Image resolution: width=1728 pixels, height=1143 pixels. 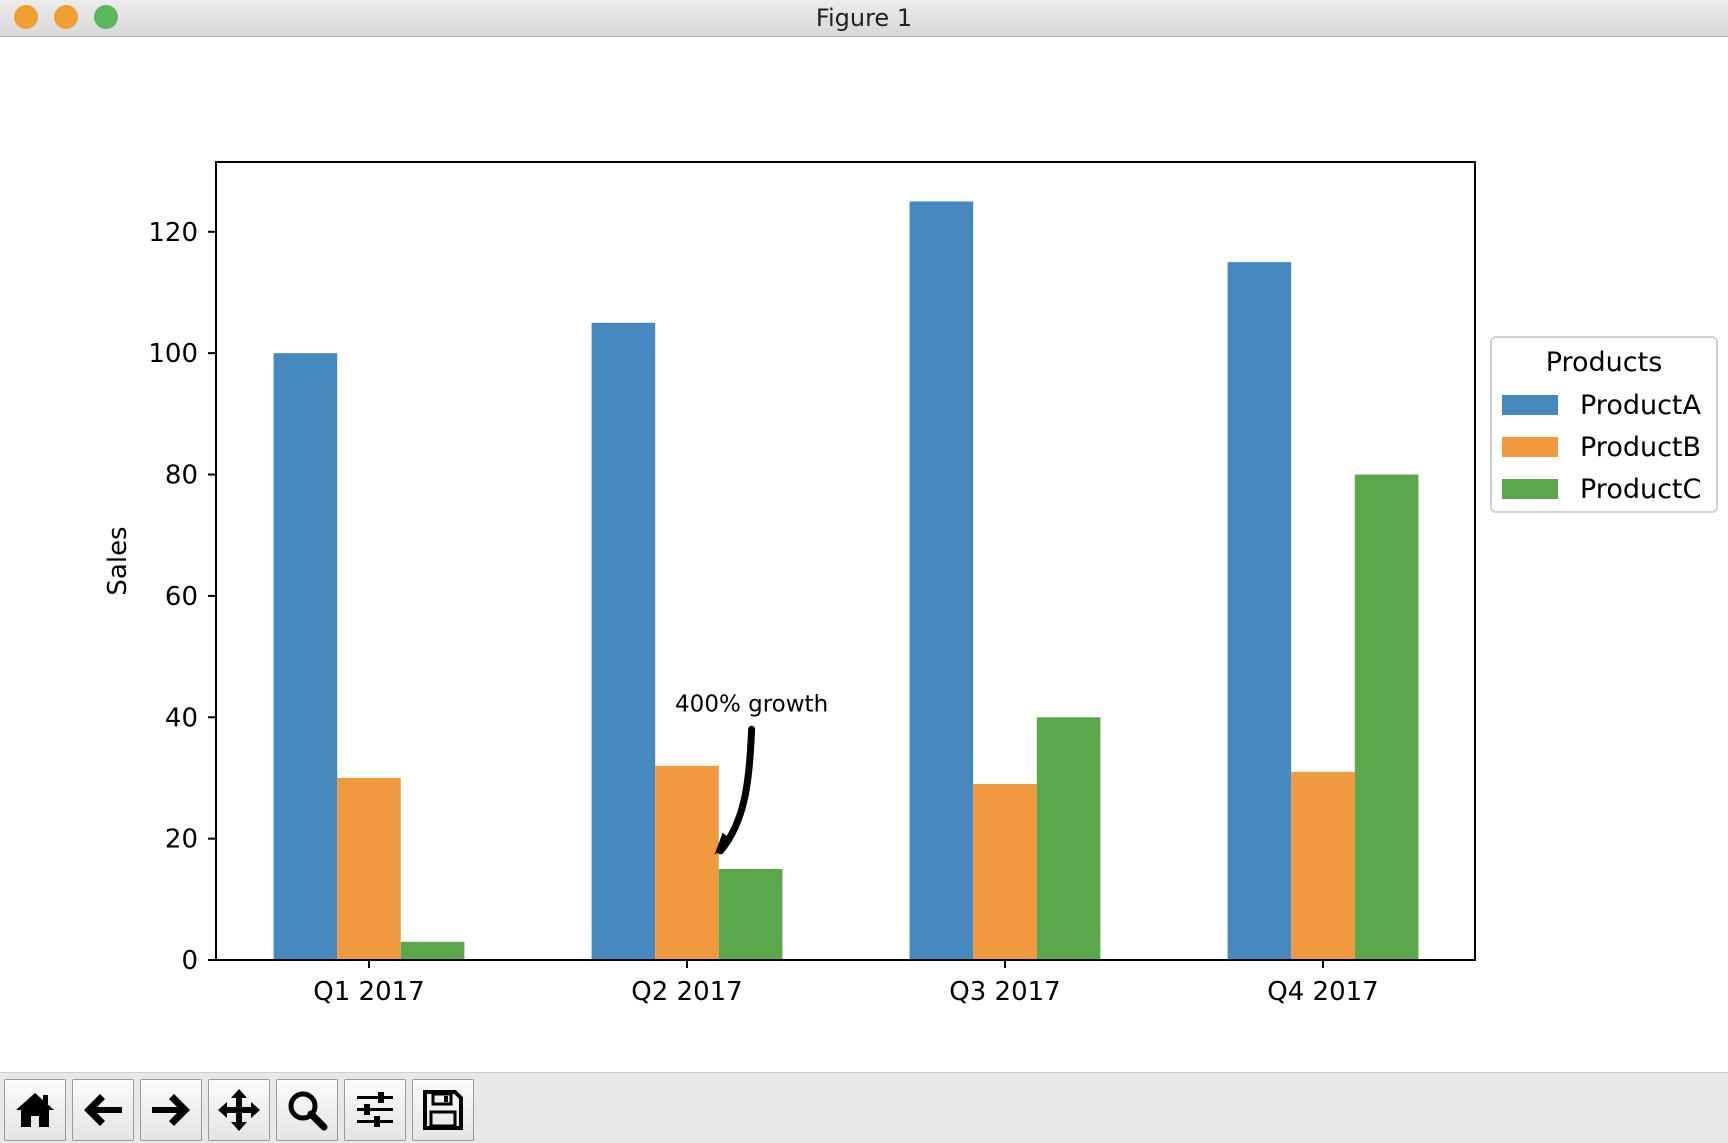 What do you see at coordinates (1641, 405) in the screenshot?
I see `legend-label-producta: ProductA` at bounding box center [1641, 405].